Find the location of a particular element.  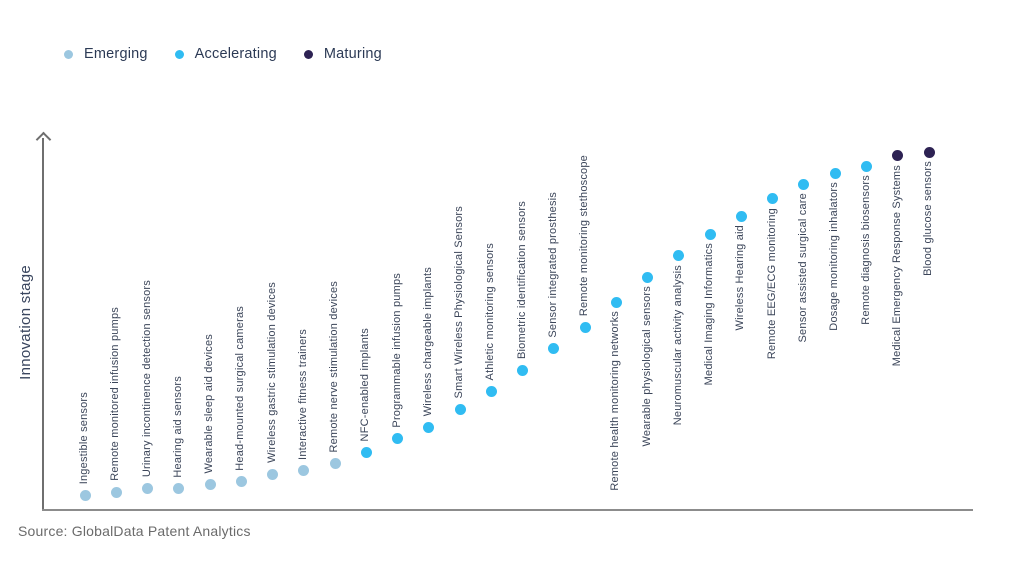

data-point-label: Remote monitoring stethoscope is located at coordinates (584, 236).